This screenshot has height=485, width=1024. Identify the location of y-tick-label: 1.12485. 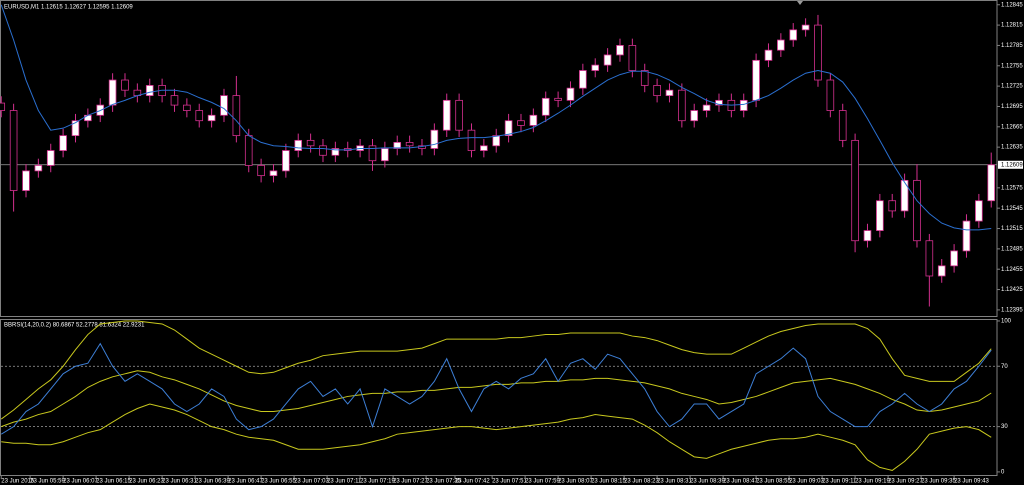
(1012, 249).